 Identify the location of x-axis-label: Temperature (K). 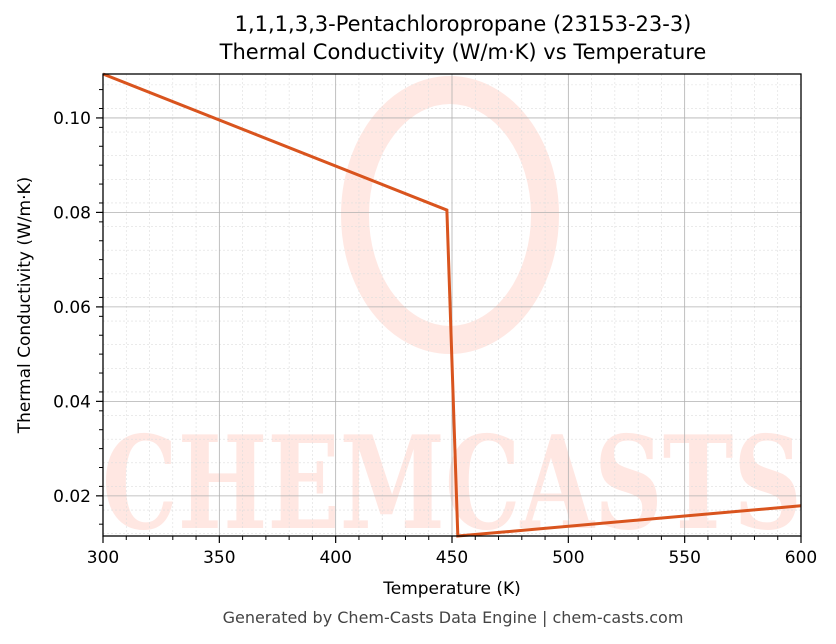
(451, 589).